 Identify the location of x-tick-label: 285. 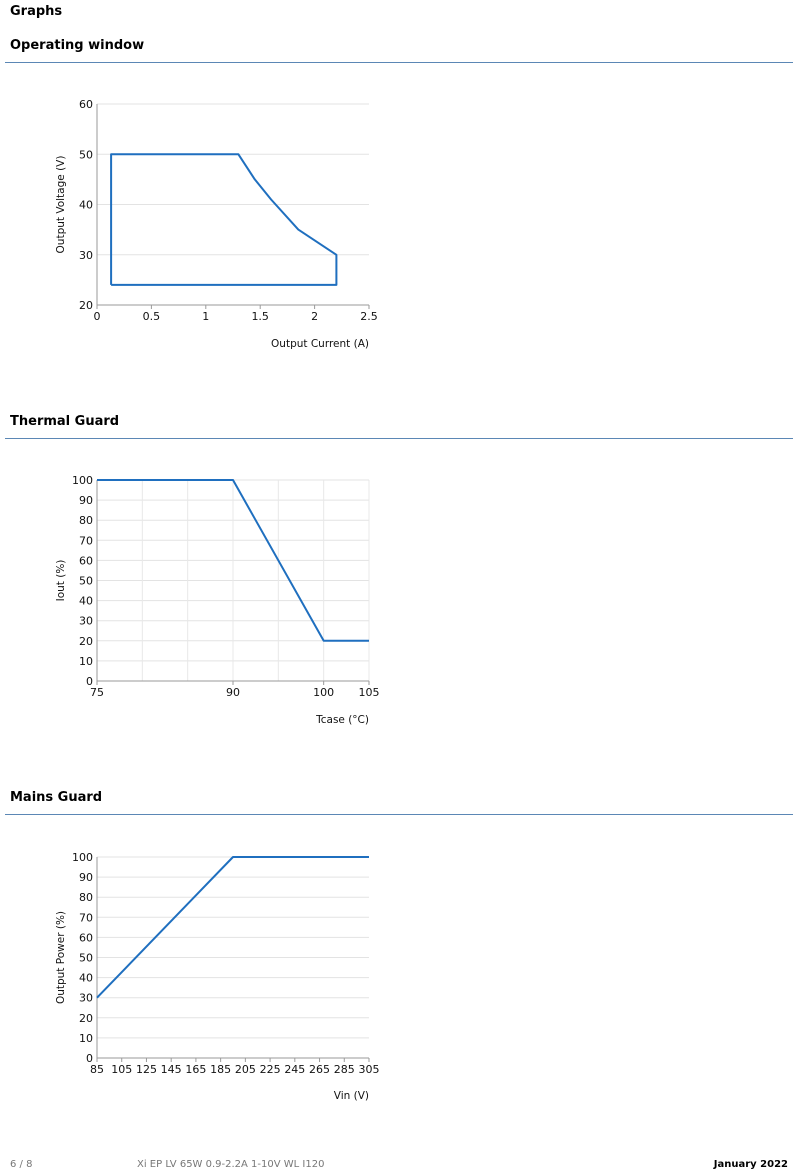
(344, 1069).